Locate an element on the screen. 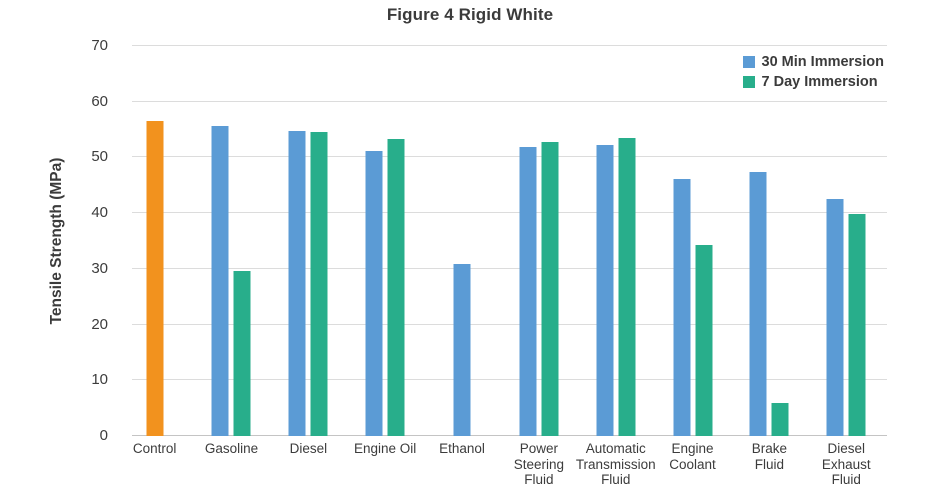  x-axis-label: Engine Coolant is located at coordinates (692, 456).